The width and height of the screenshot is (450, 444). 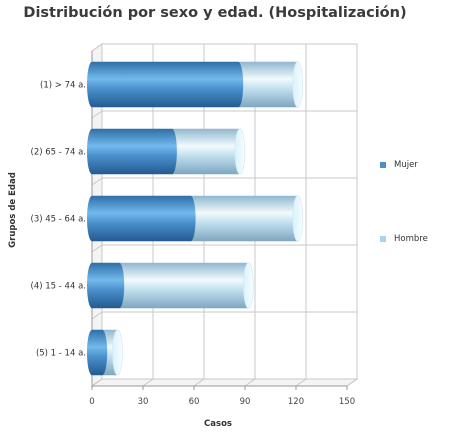 What do you see at coordinates (58, 220) in the screenshot?
I see `category-label: (3) 45 - 64 a.` at bounding box center [58, 220].